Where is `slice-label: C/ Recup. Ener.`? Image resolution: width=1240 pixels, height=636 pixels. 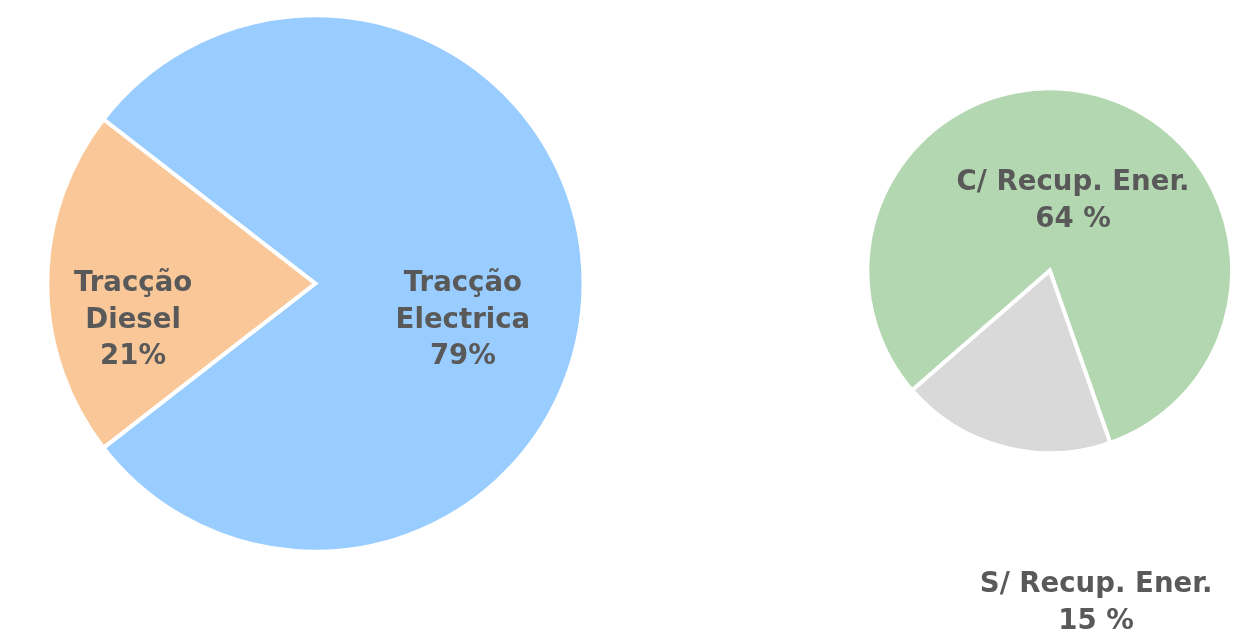 slice-label: C/ Recup. Ener. is located at coordinates (1073, 181).